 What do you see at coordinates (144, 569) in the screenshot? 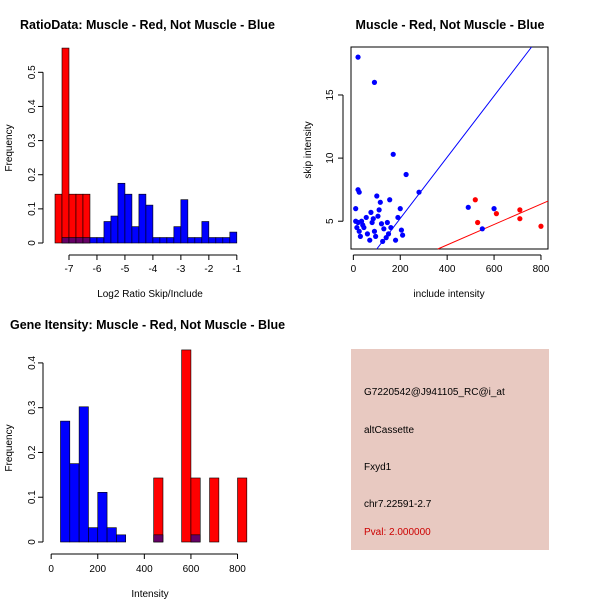
I see `gene-x-tick-label-2: 400` at bounding box center [144, 569].